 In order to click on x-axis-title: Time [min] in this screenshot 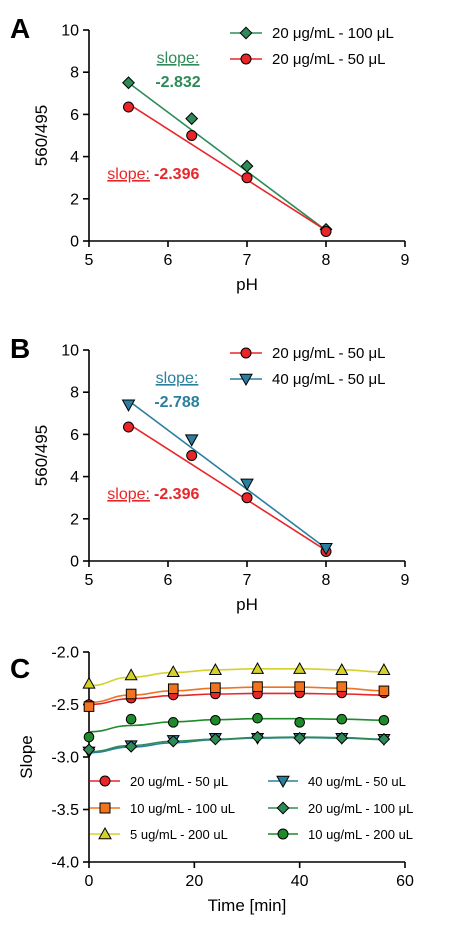, I will do `click(247, 905)`.